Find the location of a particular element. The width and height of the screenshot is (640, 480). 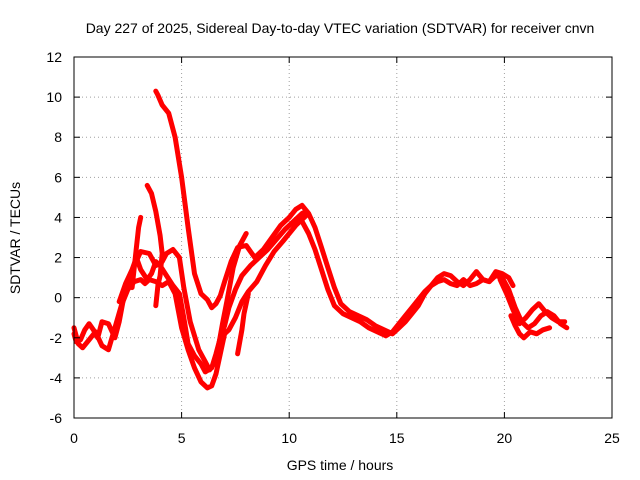

y-tick-label: -6 is located at coordinates (56, 418).